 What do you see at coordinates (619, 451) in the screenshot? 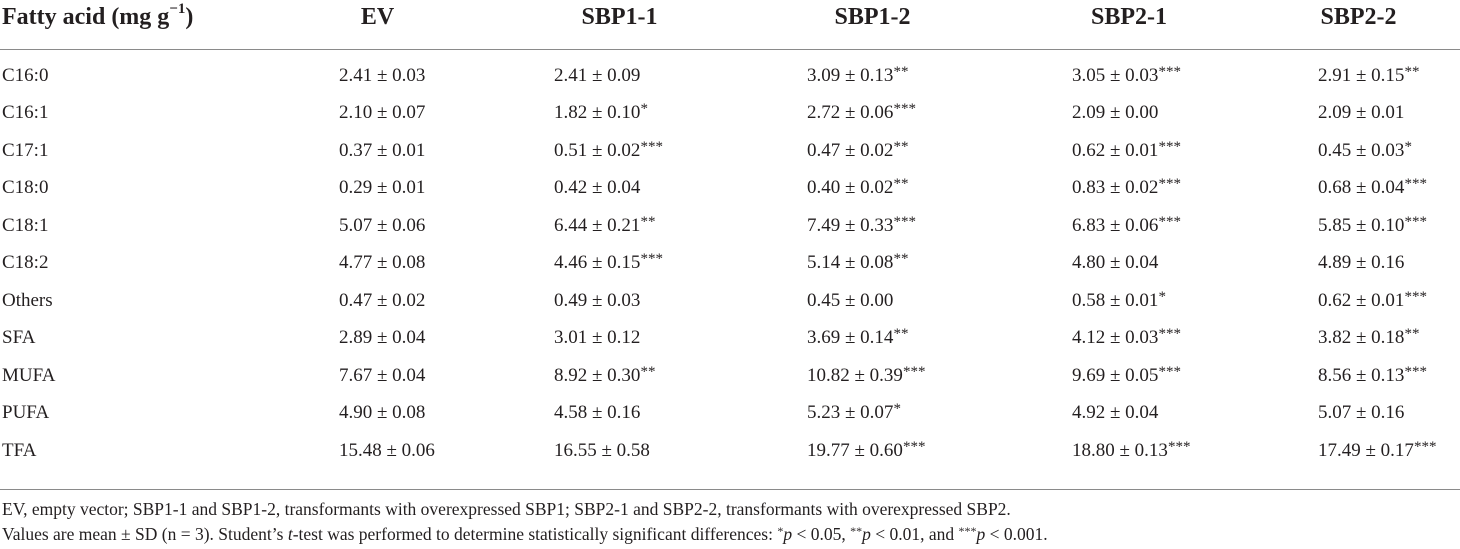
I see `table-cell: 16.55 ± 0.58` at bounding box center [619, 451].